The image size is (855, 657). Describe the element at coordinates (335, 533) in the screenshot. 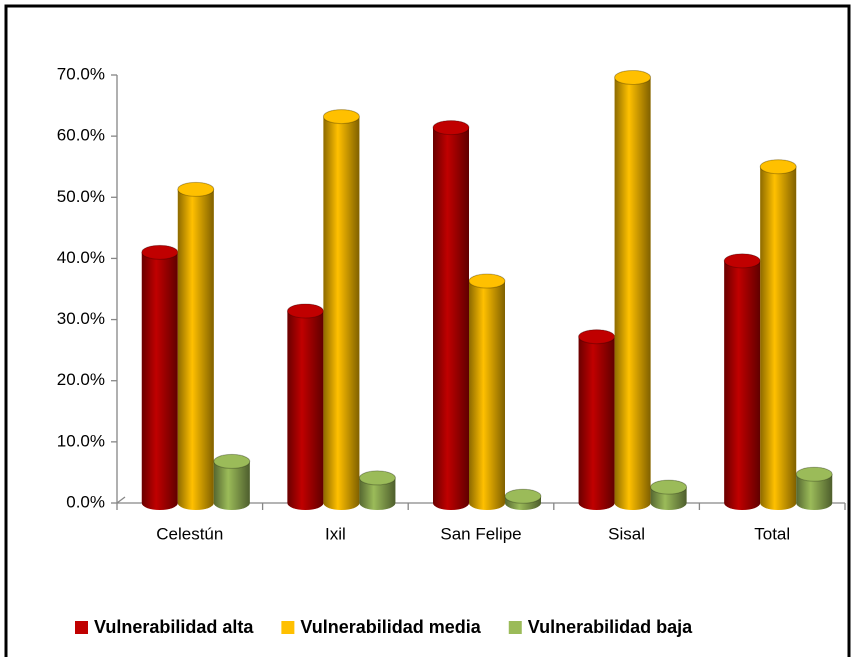

I see `x-tick-label: Ixil` at that location.